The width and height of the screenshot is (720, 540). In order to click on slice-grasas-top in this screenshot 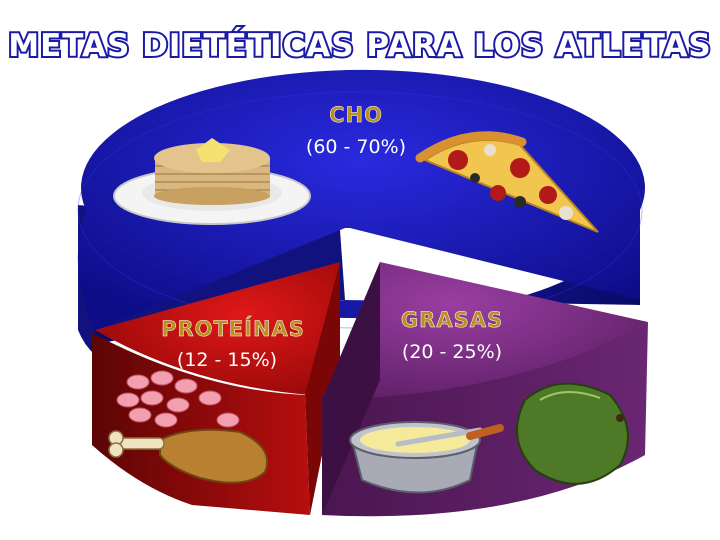, I will do `click(485, 331)`.